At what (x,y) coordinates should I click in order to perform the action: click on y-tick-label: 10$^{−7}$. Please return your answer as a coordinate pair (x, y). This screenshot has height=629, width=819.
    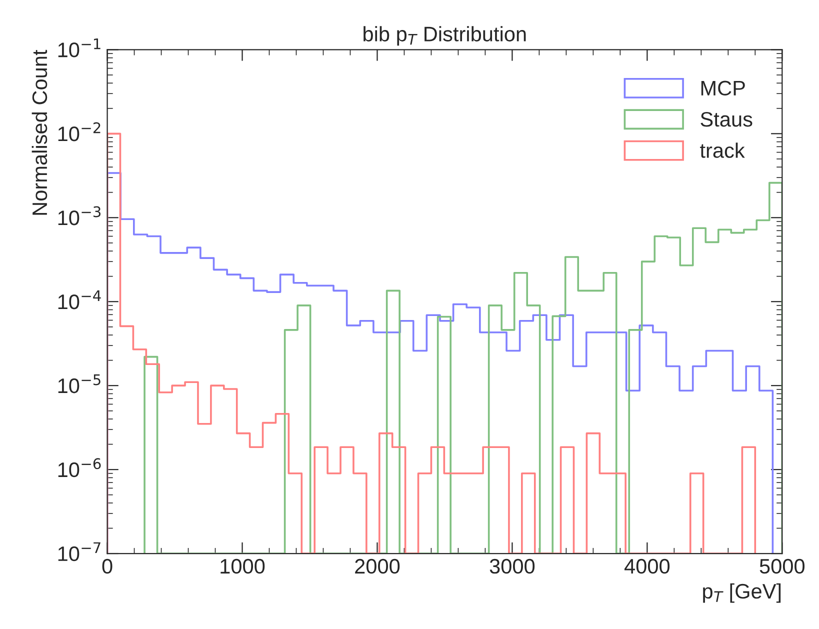
    Looking at the image, I should click on (79, 552).